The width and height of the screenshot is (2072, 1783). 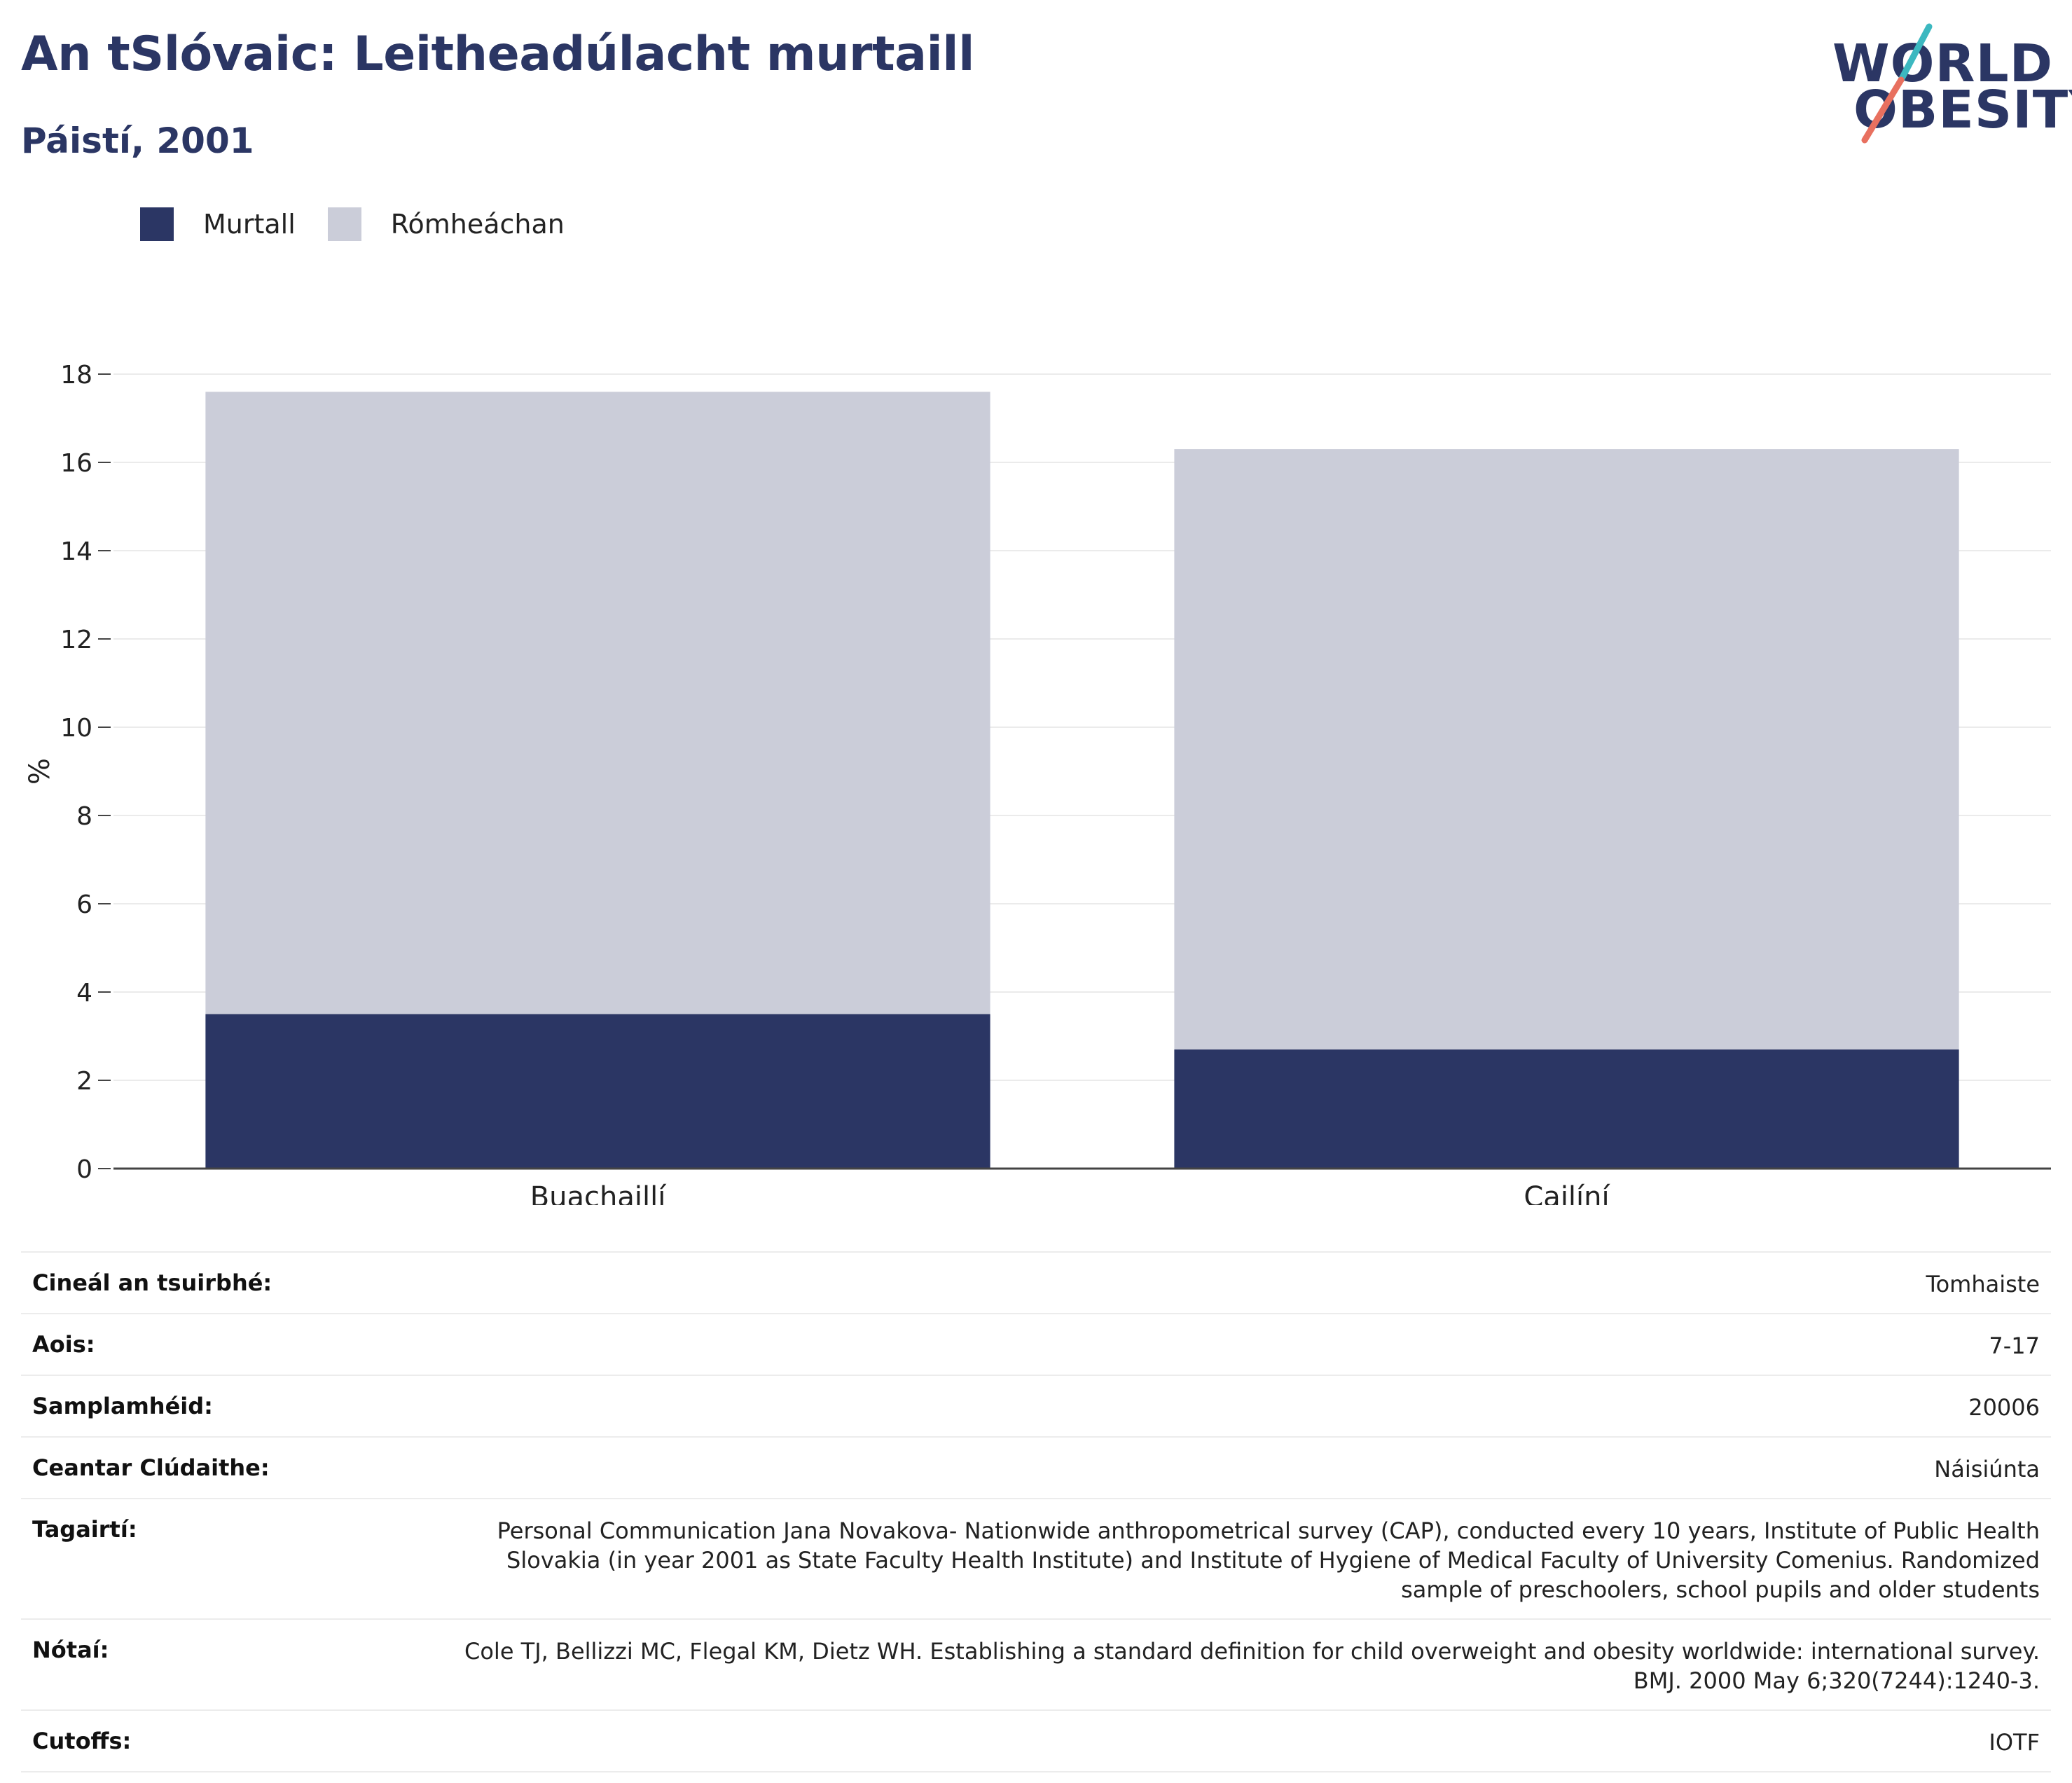 What do you see at coordinates (249, 224) in the screenshot?
I see `legend-label-murtall: Murtall` at bounding box center [249, 224].